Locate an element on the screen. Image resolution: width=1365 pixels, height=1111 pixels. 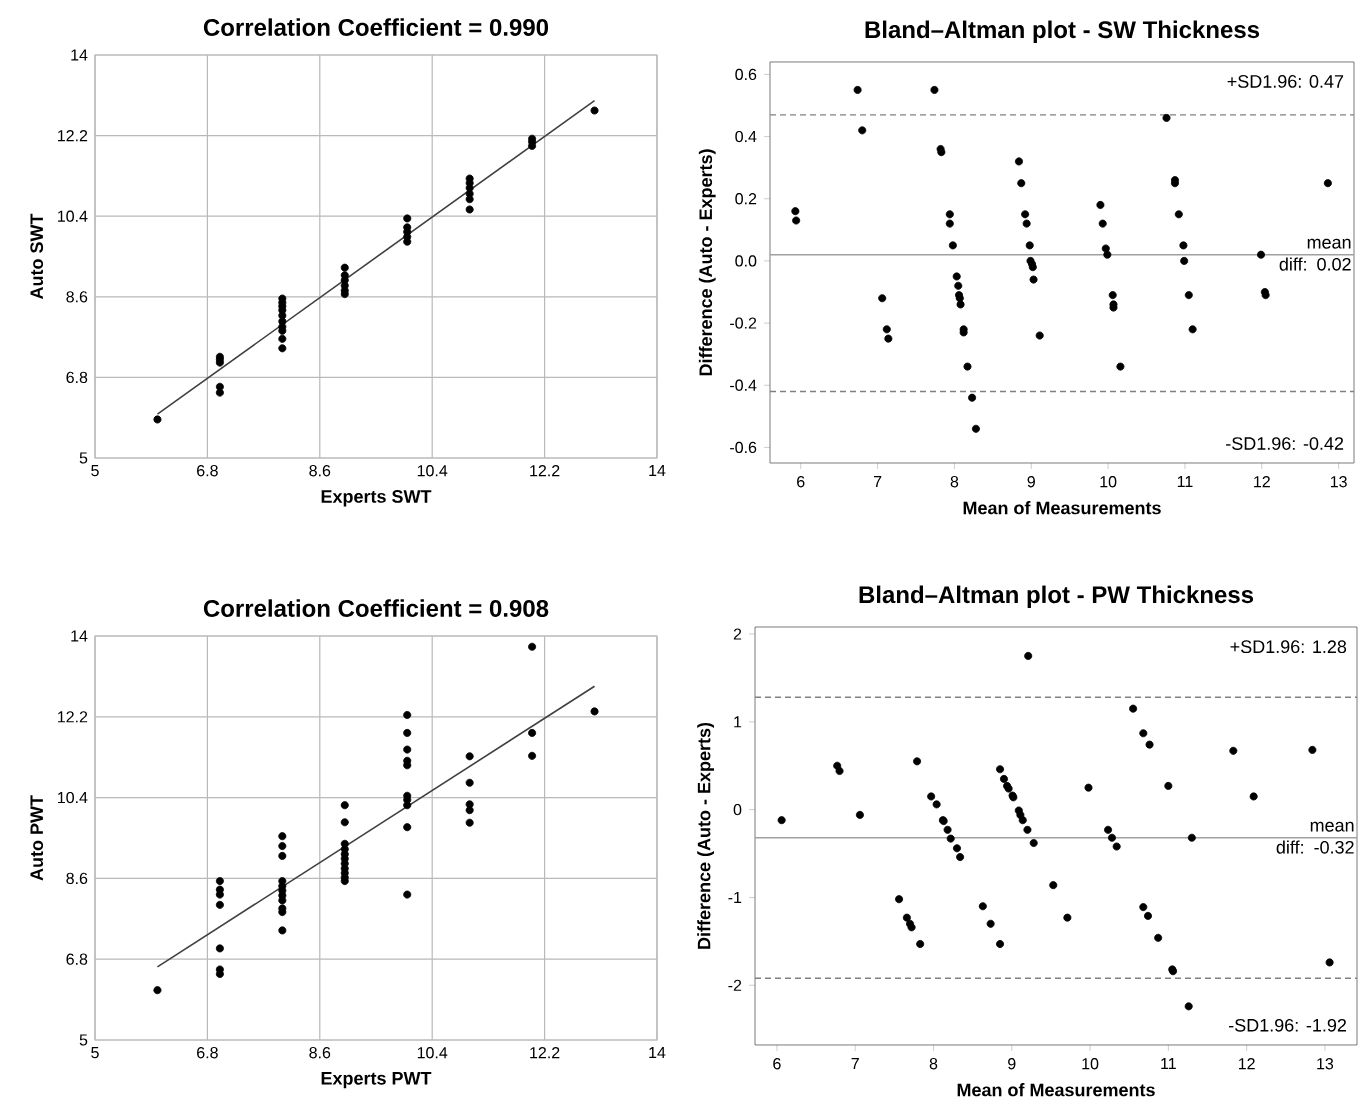
y-tick-label: 0.2 is located at coordinates (746, 199).